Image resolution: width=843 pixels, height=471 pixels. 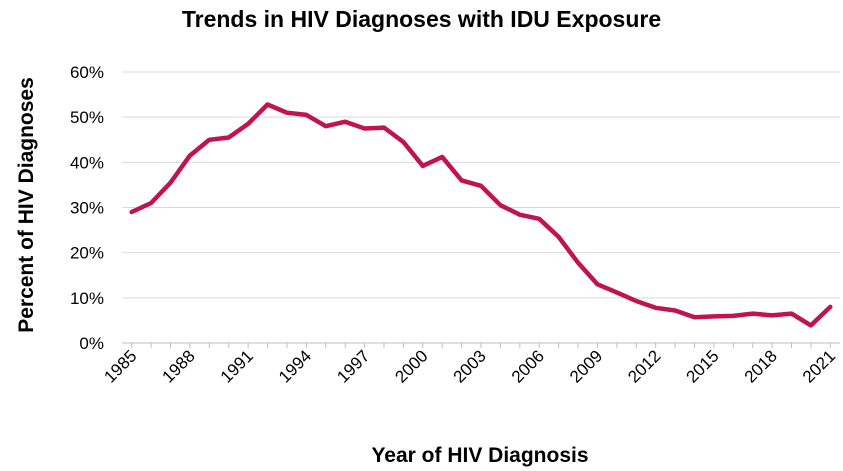 What do you see at coordinates (481, 345) in the screenshot?
I see `axes` at bounding box center [481, 345].